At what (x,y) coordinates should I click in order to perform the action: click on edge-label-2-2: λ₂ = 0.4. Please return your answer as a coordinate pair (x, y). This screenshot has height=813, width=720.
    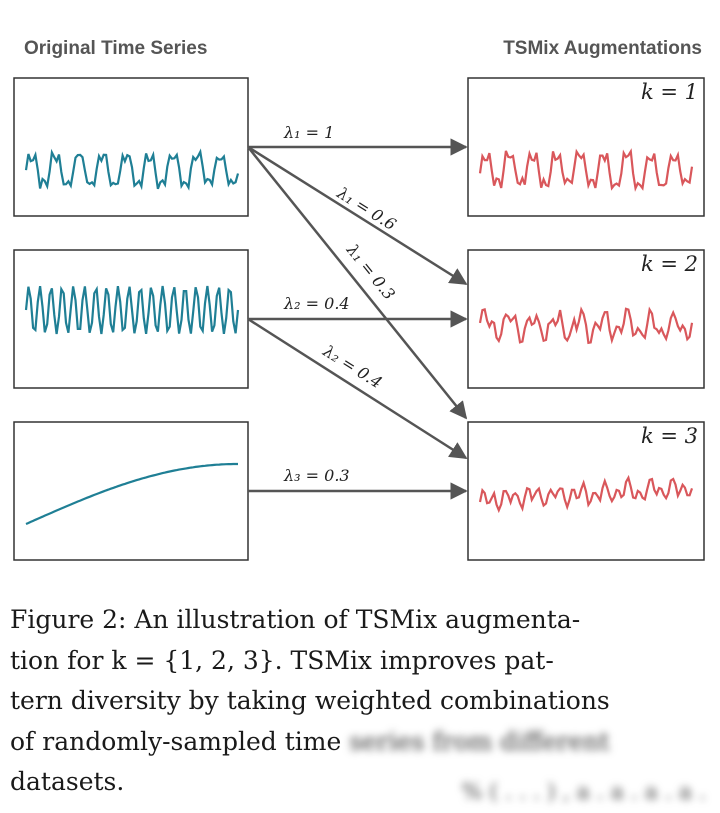
    Looking at the image, I should click on (316, 303).